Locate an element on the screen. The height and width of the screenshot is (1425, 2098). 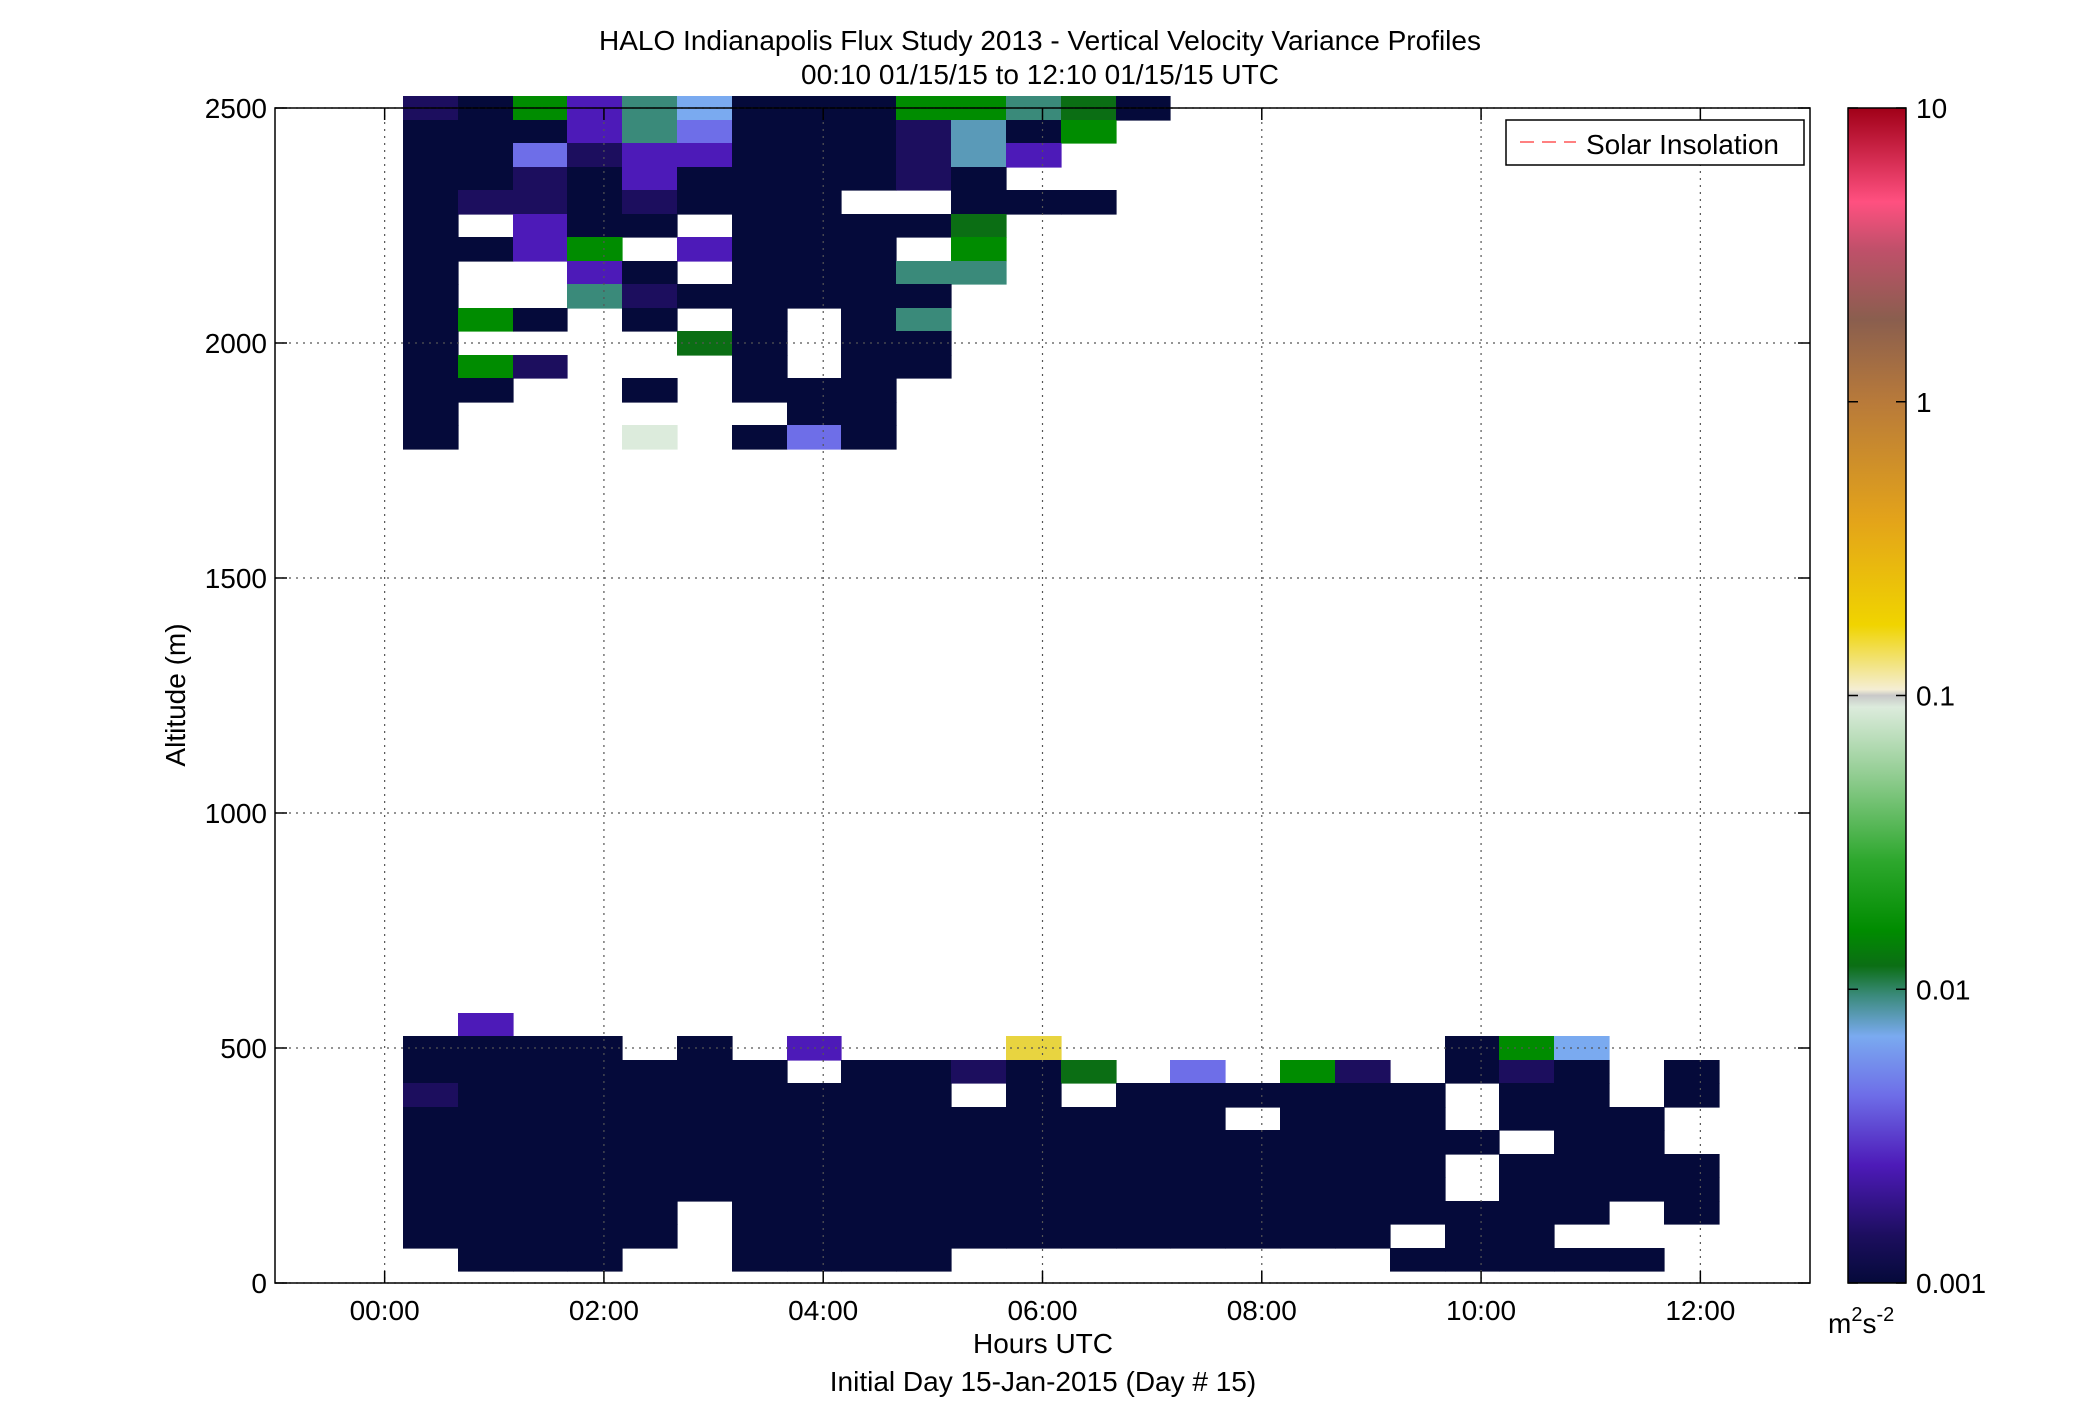
colorbar-unit-sup1: 2 is located at coordinates (1856, 1315).